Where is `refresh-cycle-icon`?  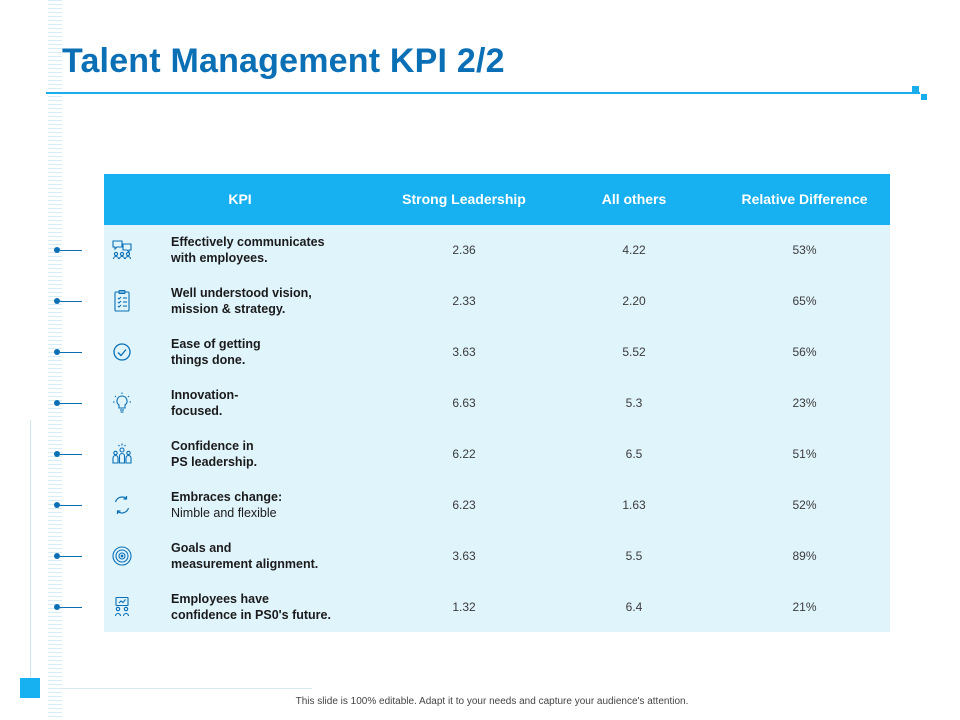 refresh-cycle-icon is located at coordinates (122, 505).